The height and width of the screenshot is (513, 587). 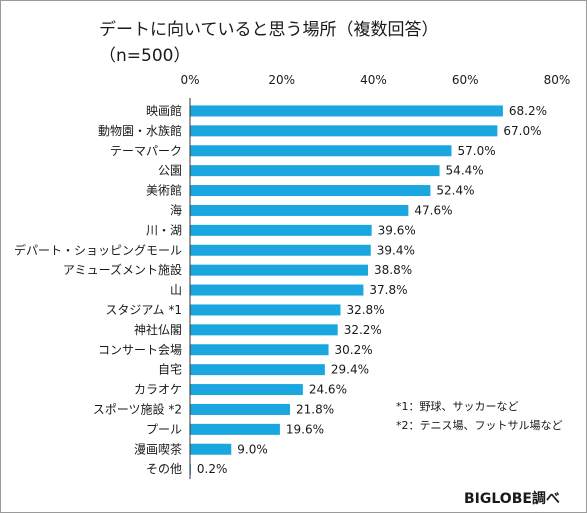 What do you see at coordinates (189, 80) in the screenshot?
I see `x-tick-label: 0%` at bounding box center [189, 80].